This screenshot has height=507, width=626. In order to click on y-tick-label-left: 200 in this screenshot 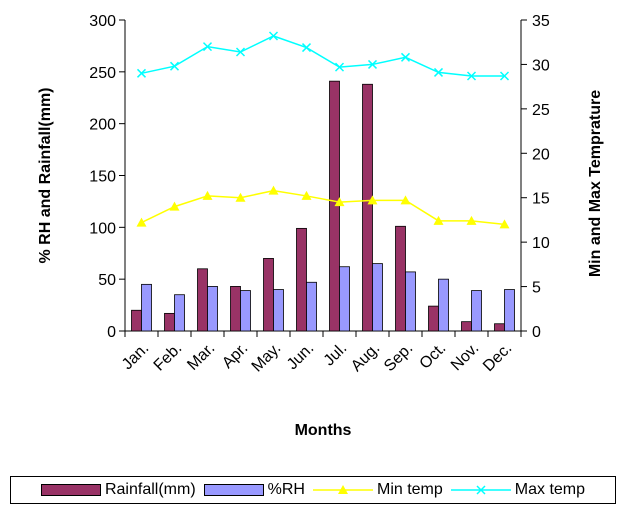, I will do `click(102, 125)`.